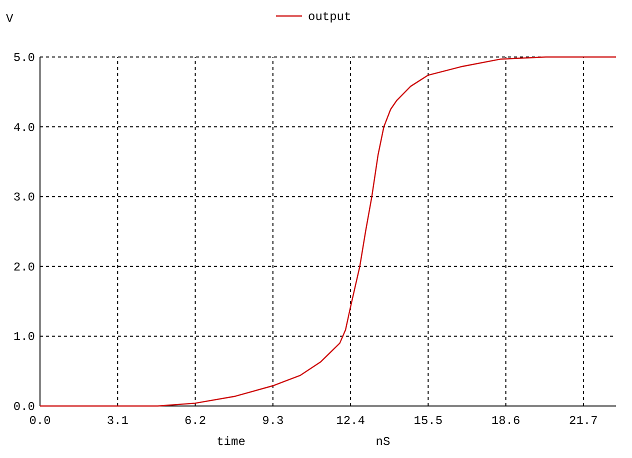 The width and height of the screenshot is (632, 458). Describe the element at coordinates (350, 421) in the screenshot. I see `x-tick-label: 12.4` at that location.